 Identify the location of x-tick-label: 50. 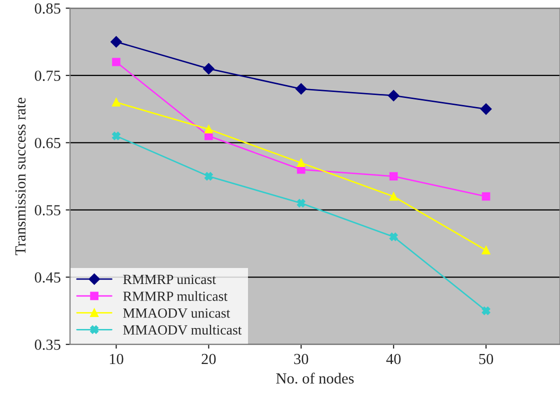
(486, 359).